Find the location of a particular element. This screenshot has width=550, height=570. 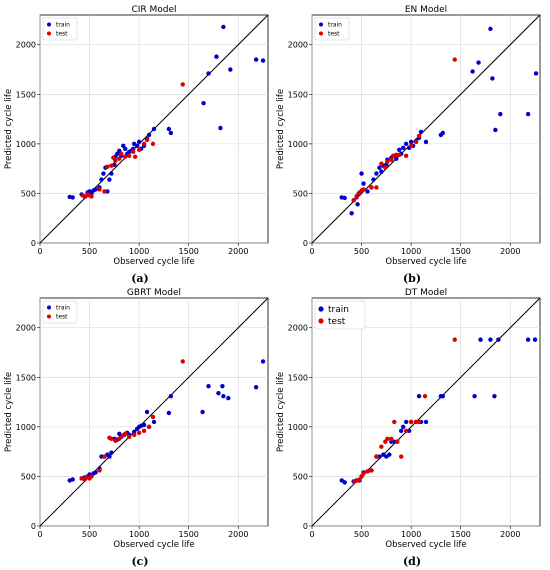

legend-label: train is located at coordinates (338, 310).